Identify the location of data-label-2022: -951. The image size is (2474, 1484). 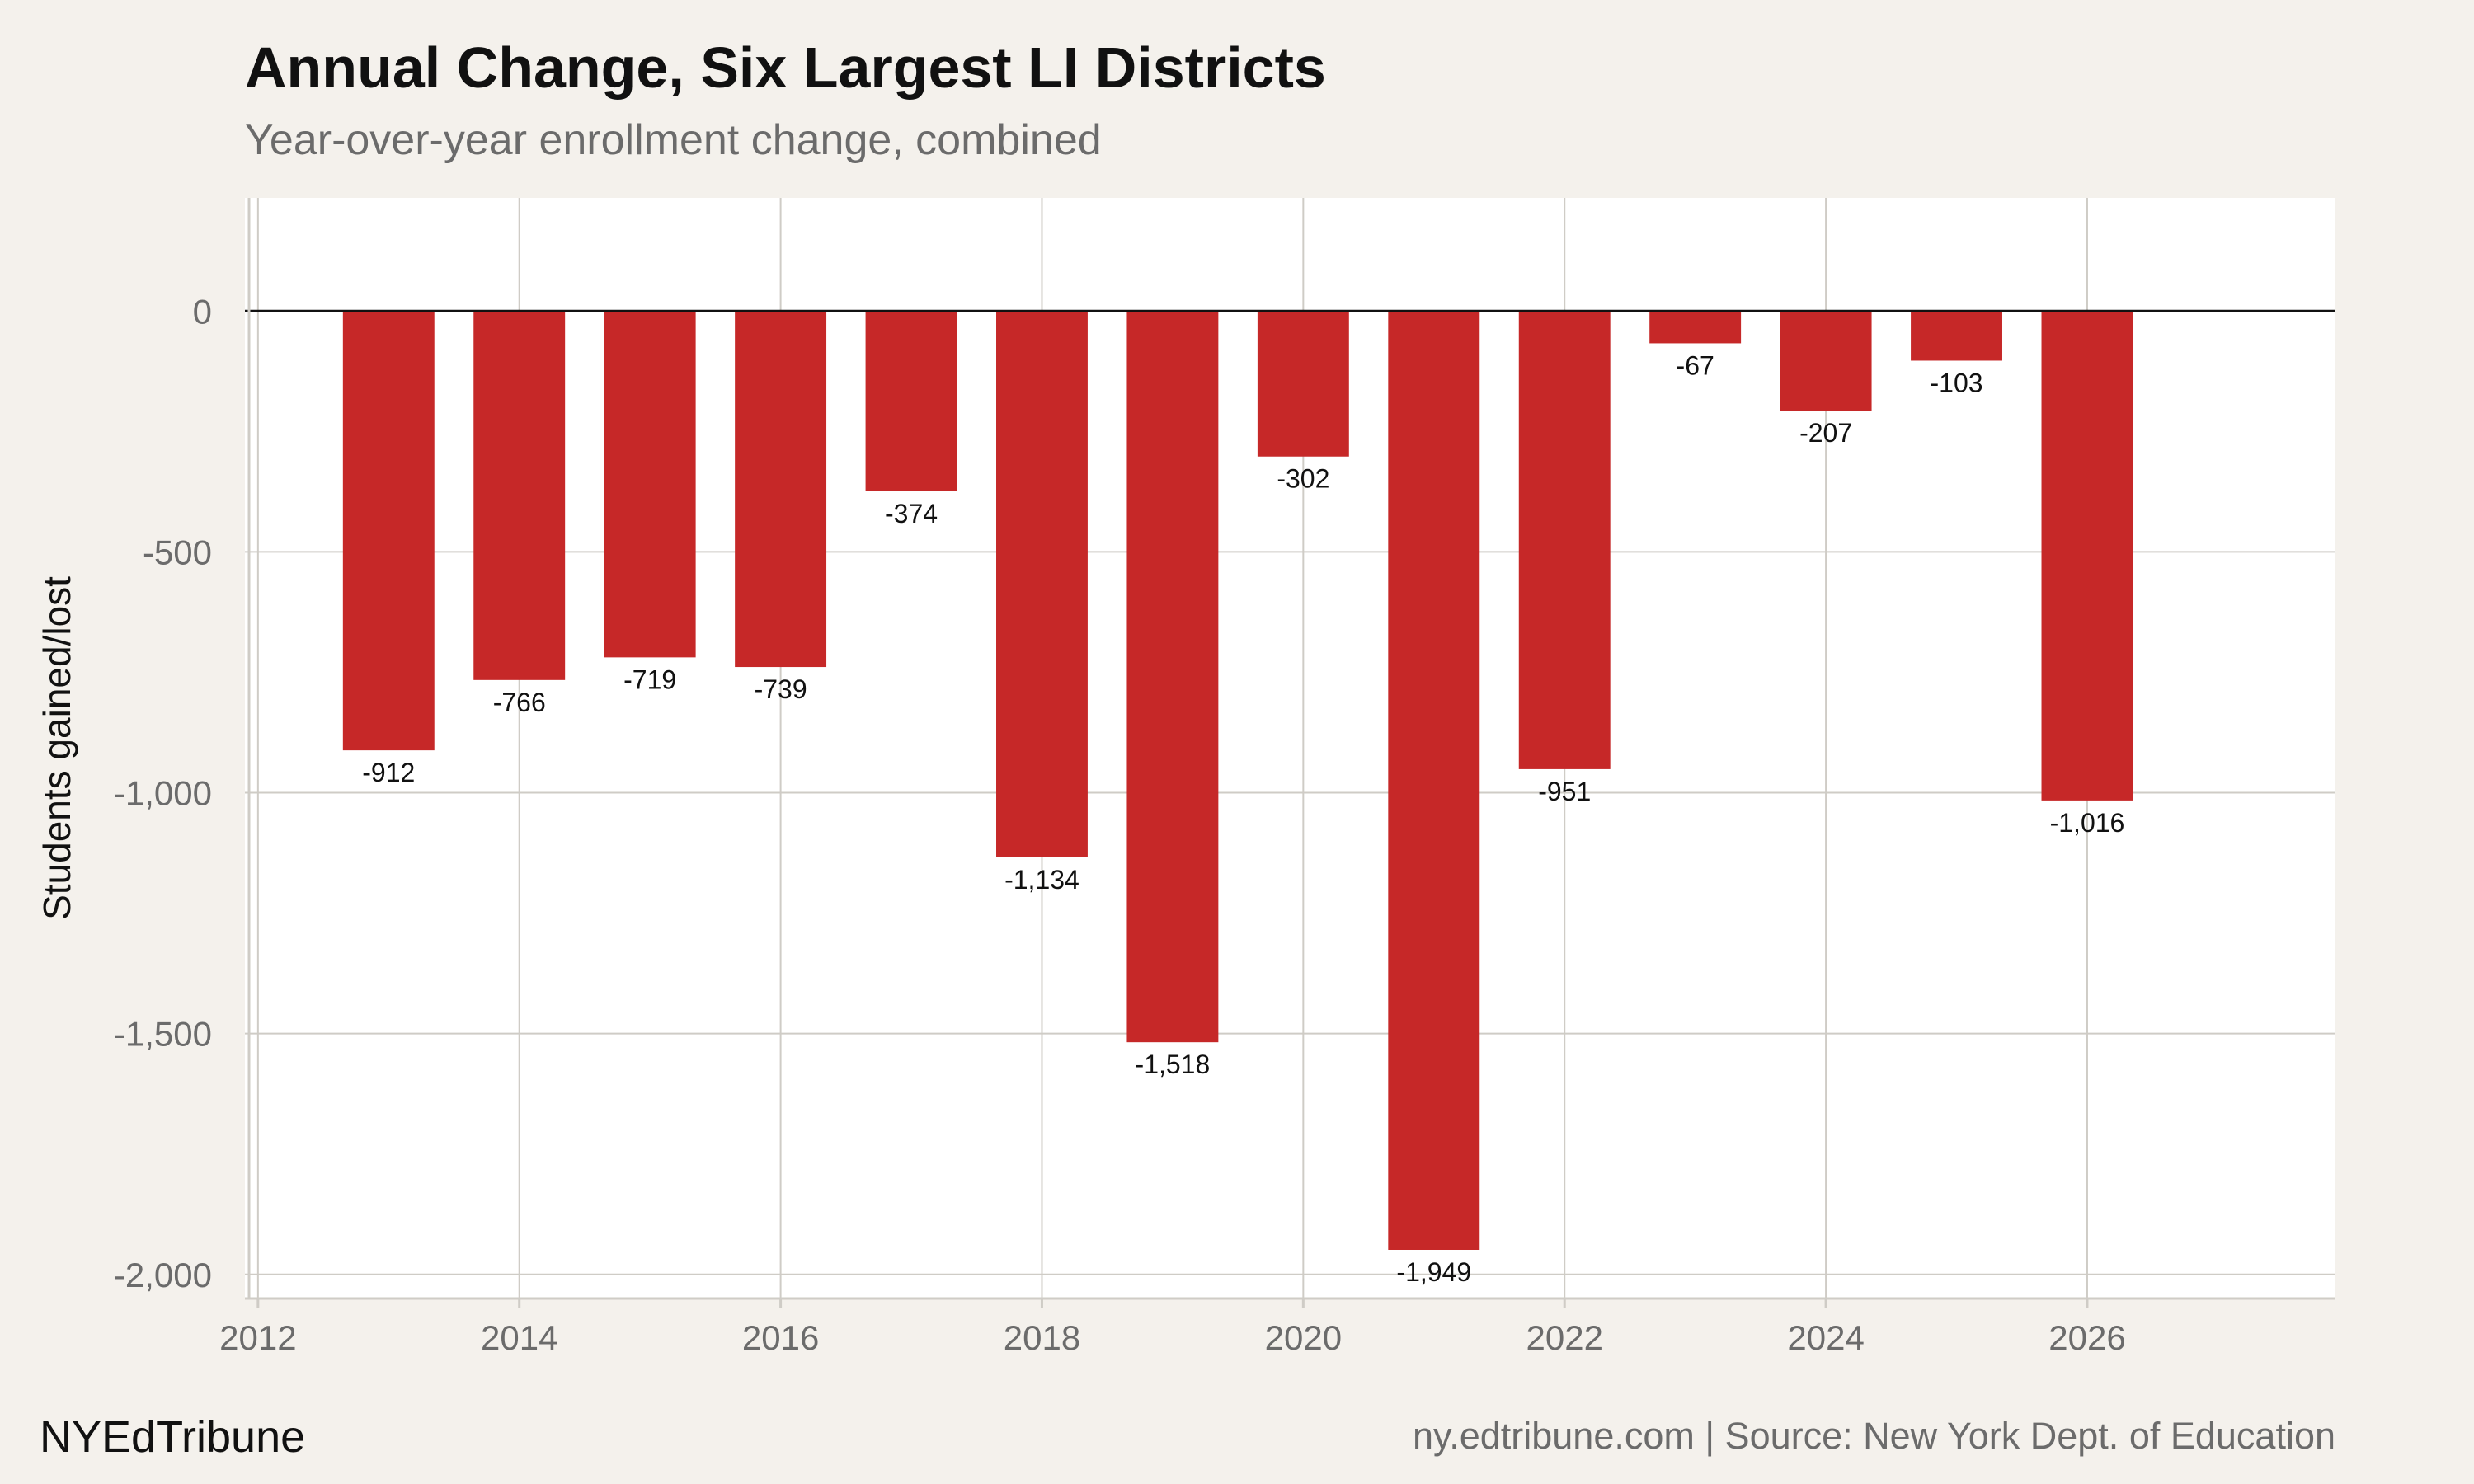
(1564, 791).